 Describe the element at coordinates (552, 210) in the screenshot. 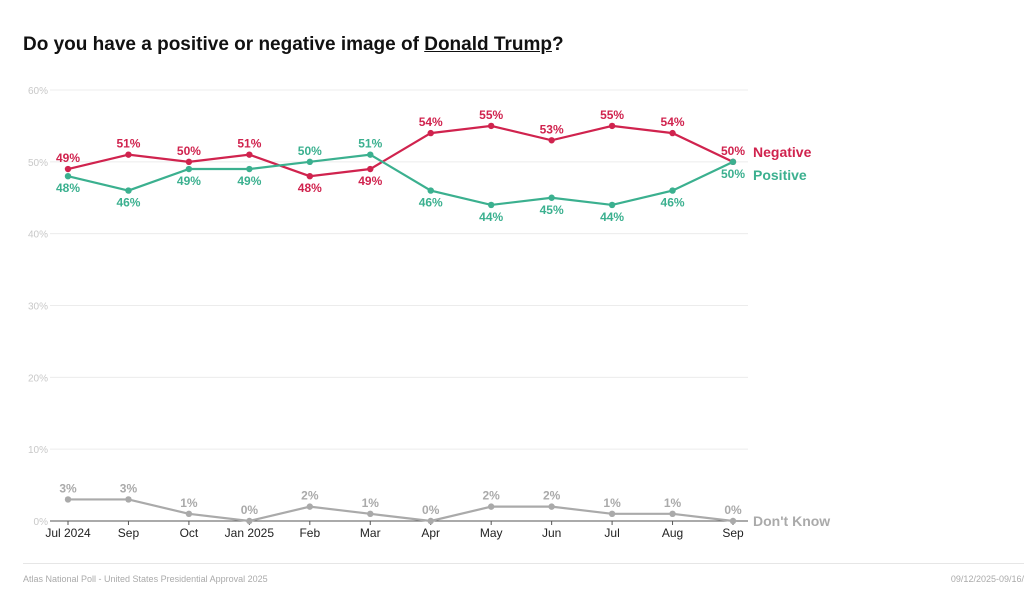

I see `positive-data-label: 45%` at that location.